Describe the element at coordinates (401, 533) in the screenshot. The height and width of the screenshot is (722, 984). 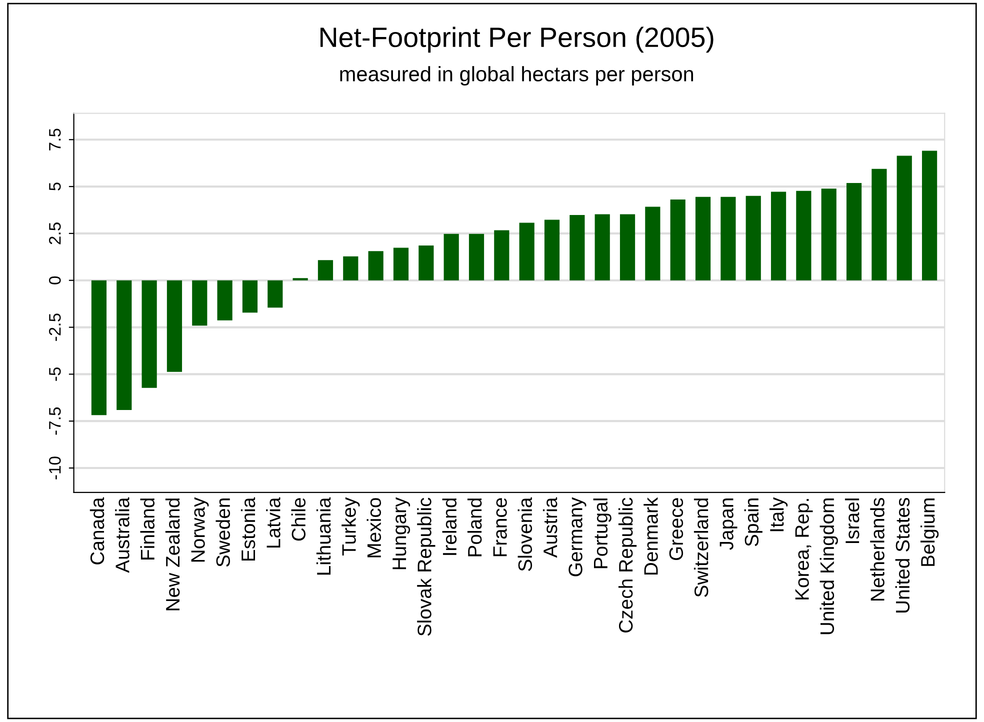
I see `x-tick-label: Hungary` at that location.